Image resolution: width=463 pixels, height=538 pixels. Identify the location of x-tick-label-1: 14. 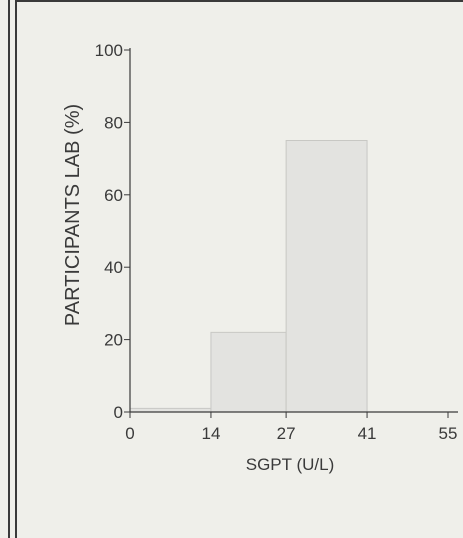
(210, 433).